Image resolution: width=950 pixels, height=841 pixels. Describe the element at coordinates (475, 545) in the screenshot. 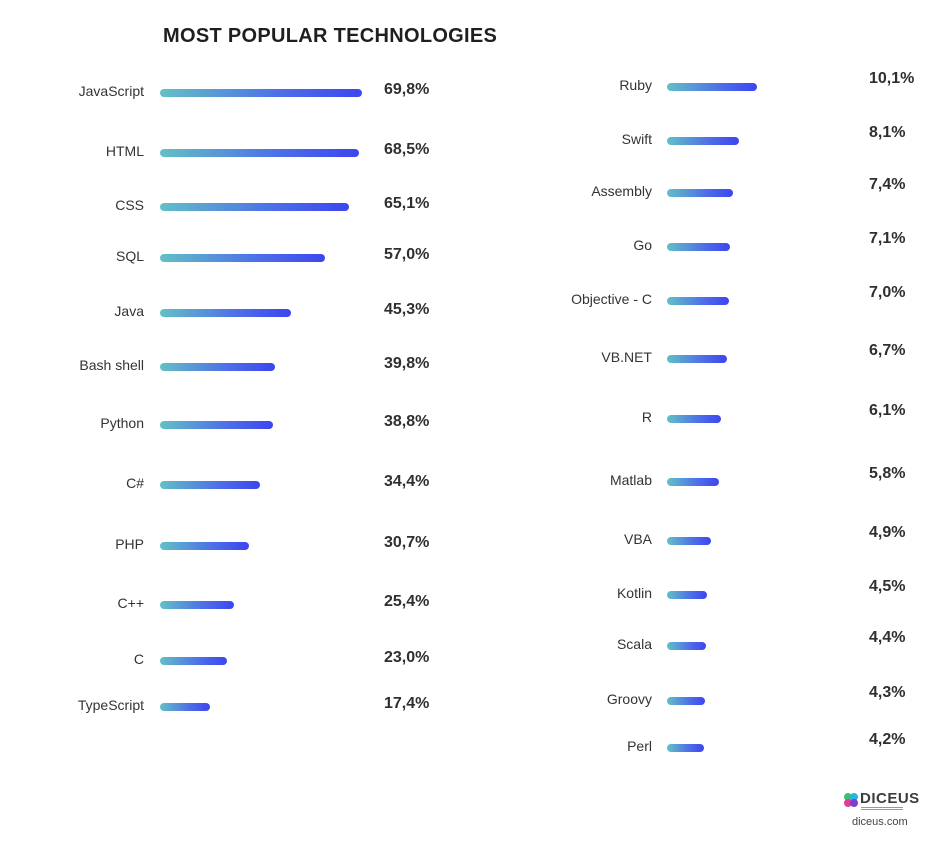

I see `bar-row: PHP 30,7%` at that location.